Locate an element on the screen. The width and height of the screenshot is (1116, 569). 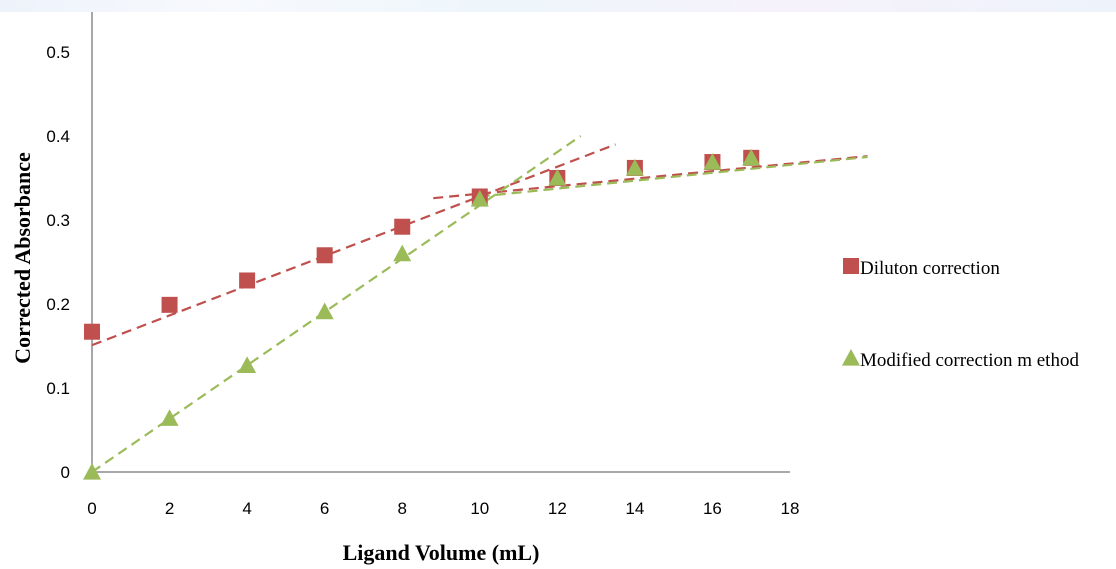
x-tick-label: 8 is located at coordinates (401, 508).